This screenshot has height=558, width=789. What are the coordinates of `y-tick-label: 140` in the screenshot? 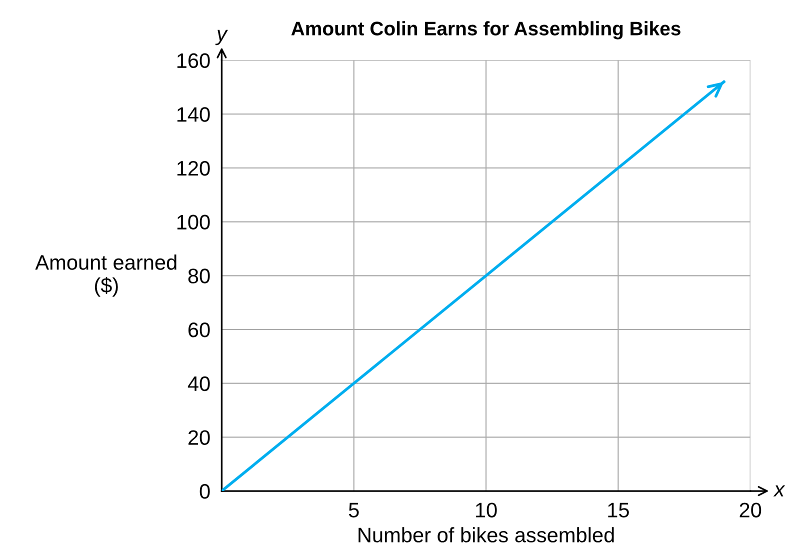 It's located at (193, 114).